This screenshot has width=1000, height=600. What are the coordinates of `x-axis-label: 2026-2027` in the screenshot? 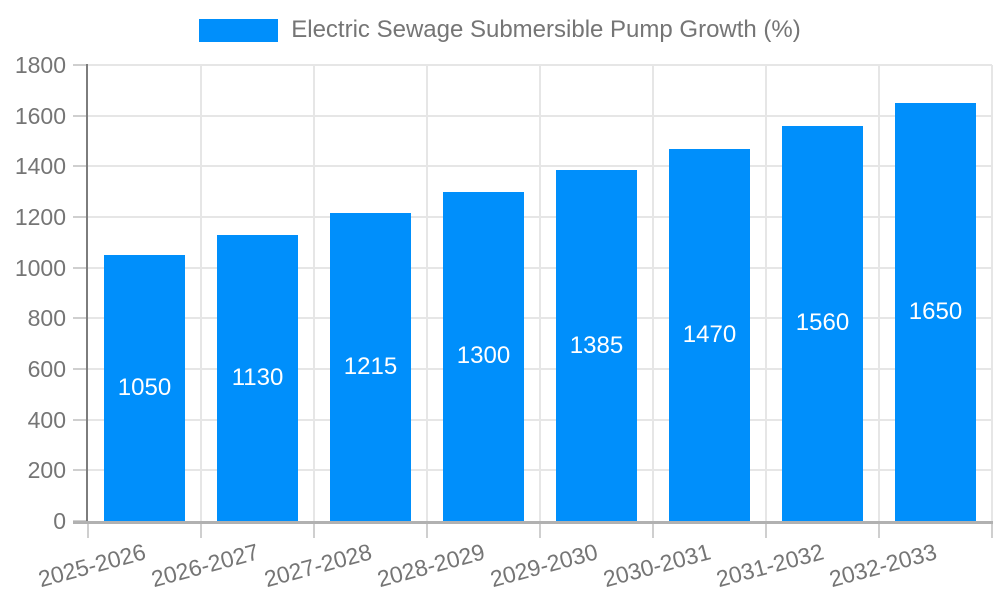 It's located at (204, 565).